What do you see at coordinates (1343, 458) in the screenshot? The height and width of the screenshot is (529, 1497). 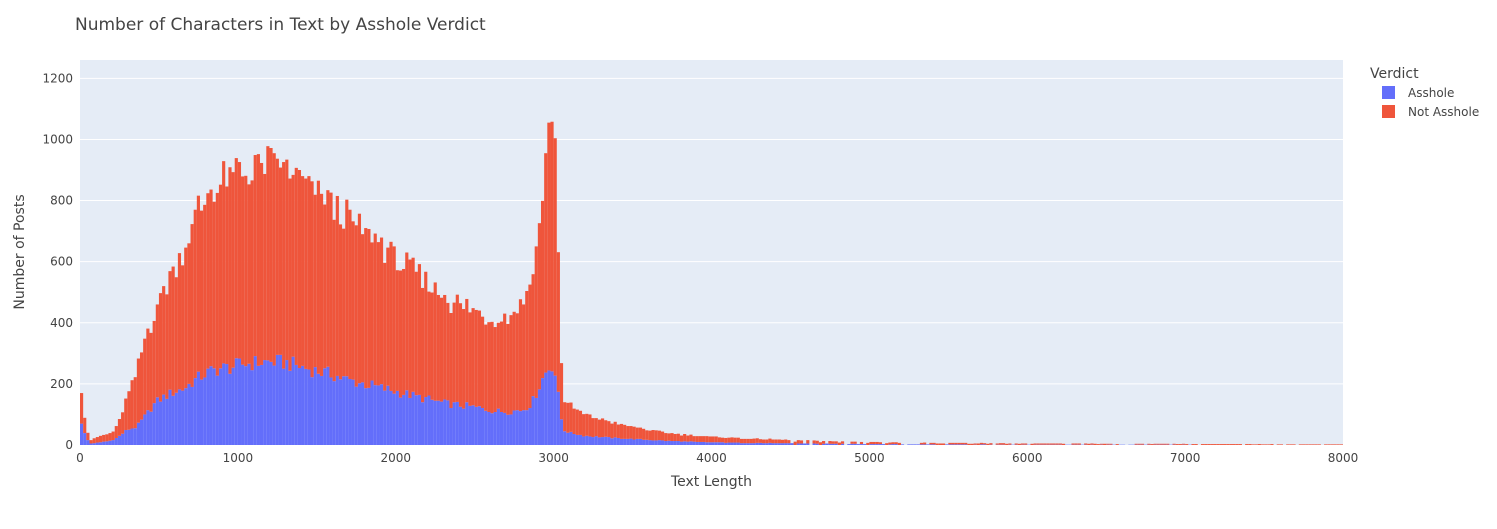 I see `x-tick-label: 8000` at bounding box center [1343, 458].